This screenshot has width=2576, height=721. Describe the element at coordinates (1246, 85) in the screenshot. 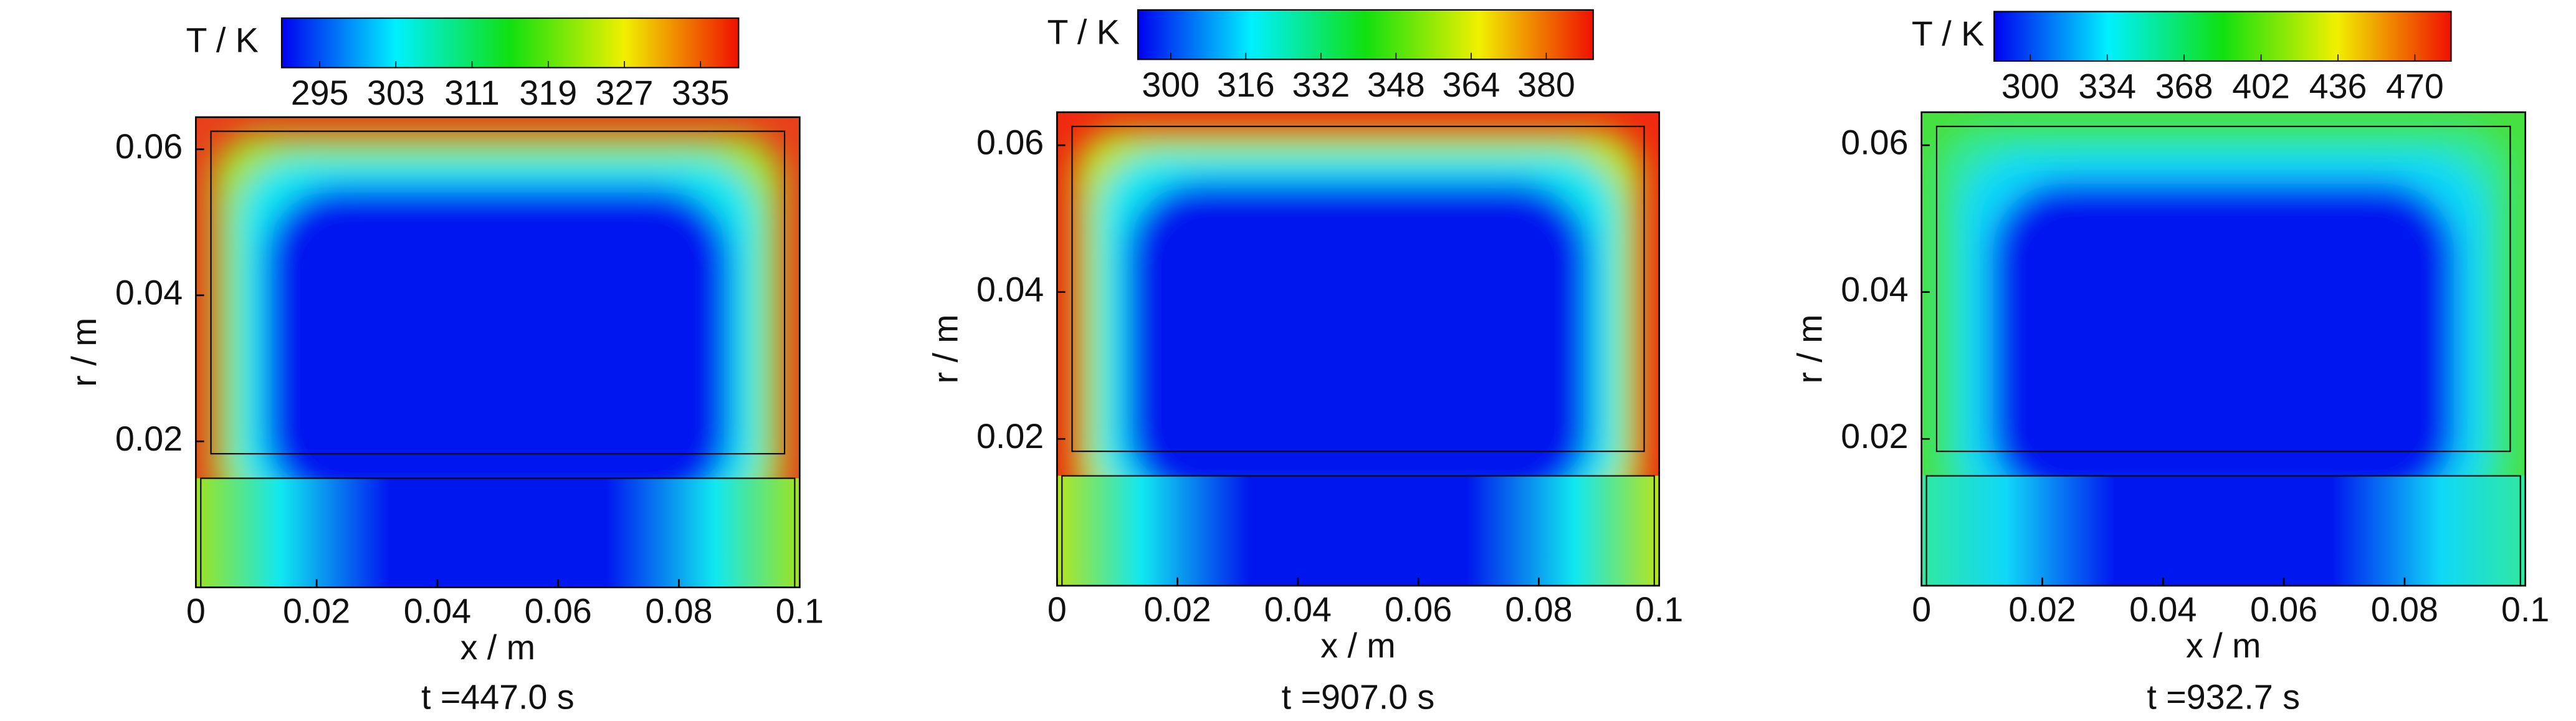

I see `colorbar-tick-label: 316` at that location.